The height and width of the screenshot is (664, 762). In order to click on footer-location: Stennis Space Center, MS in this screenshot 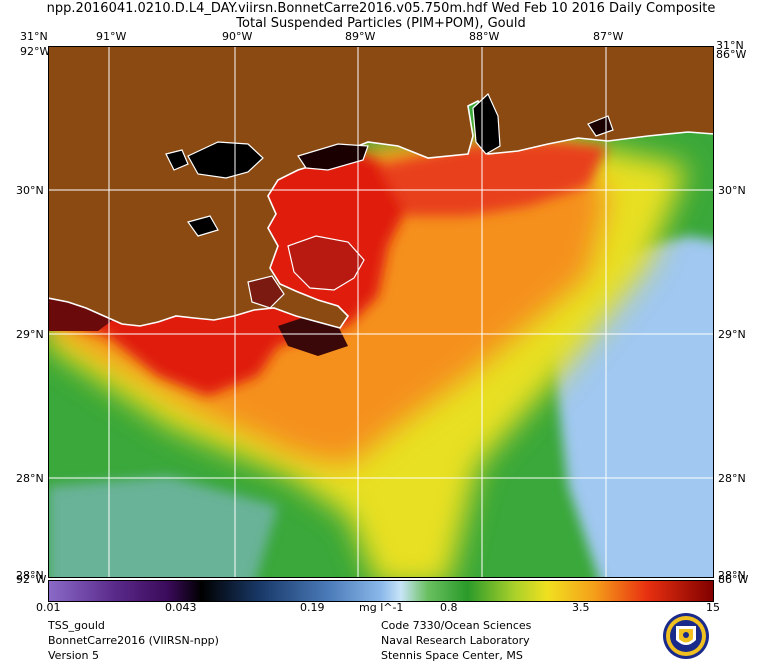, I will do `click(452, 655)`.